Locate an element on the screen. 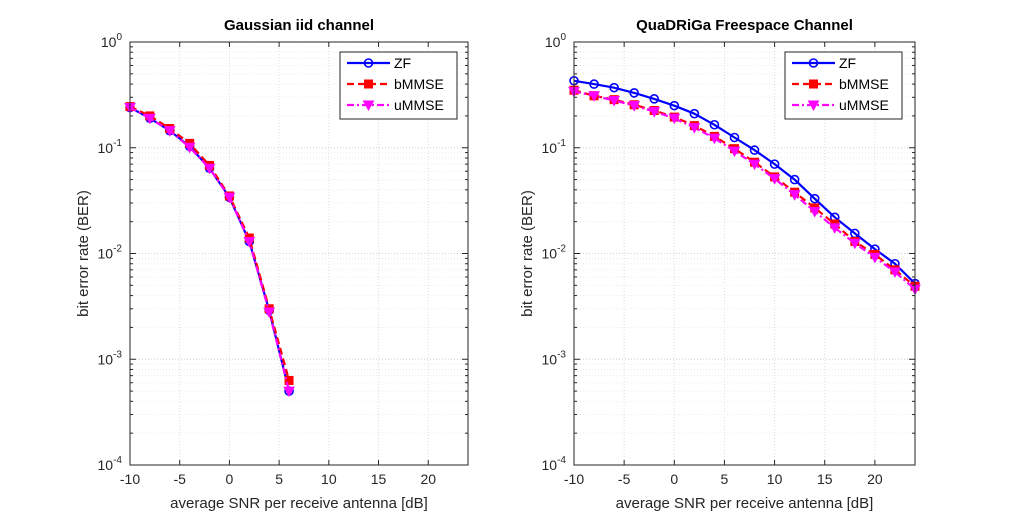  series-line is located at coordinates (744, 190).